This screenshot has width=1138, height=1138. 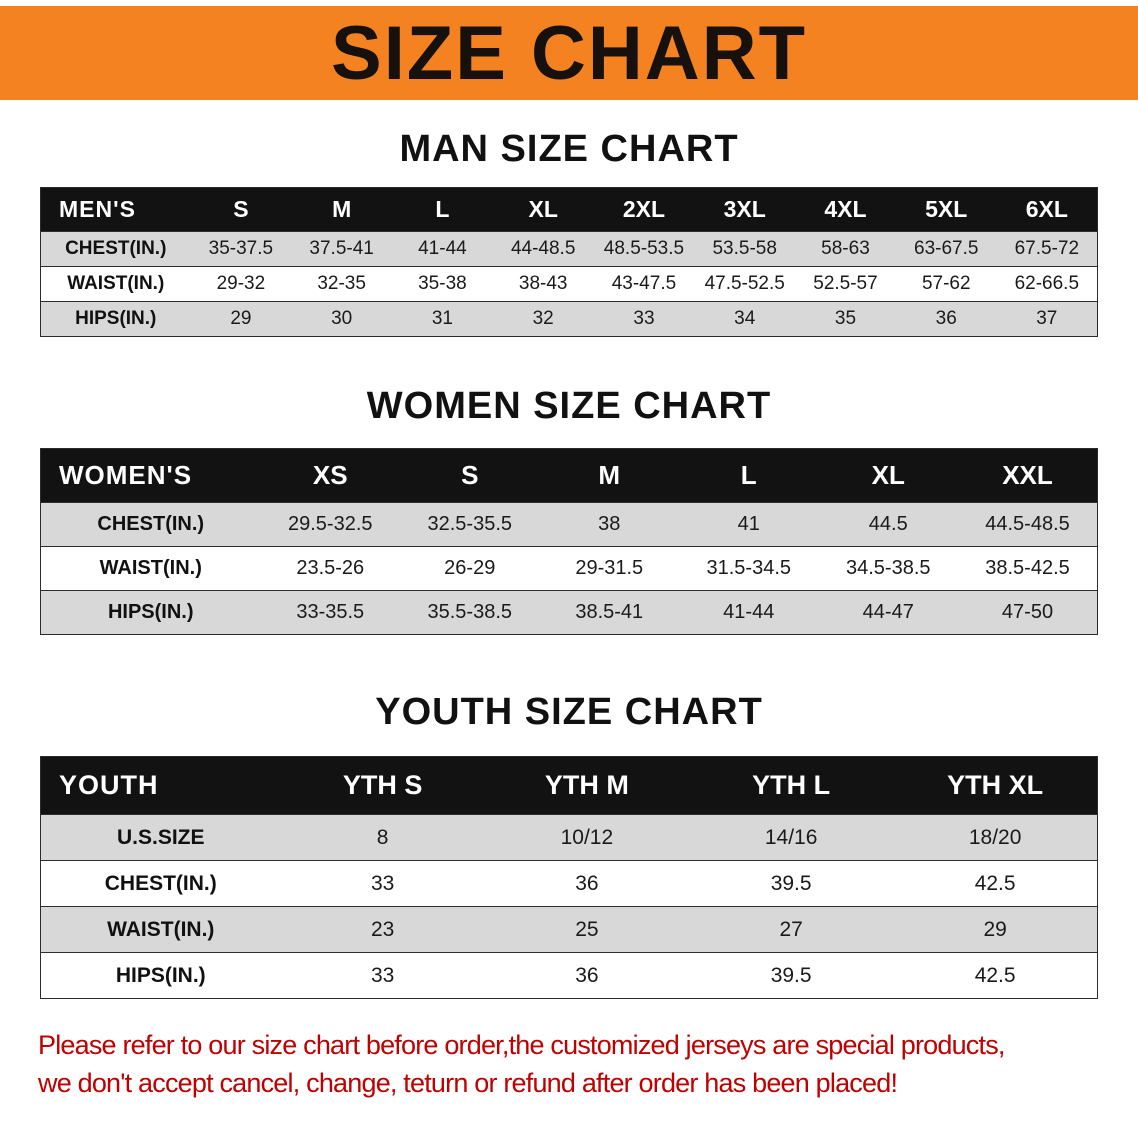 What do you see at coordinates (888, 568) in the screenshot?
I see `measurement-value: 34.5-38.5` at bounding box center [888, 568].